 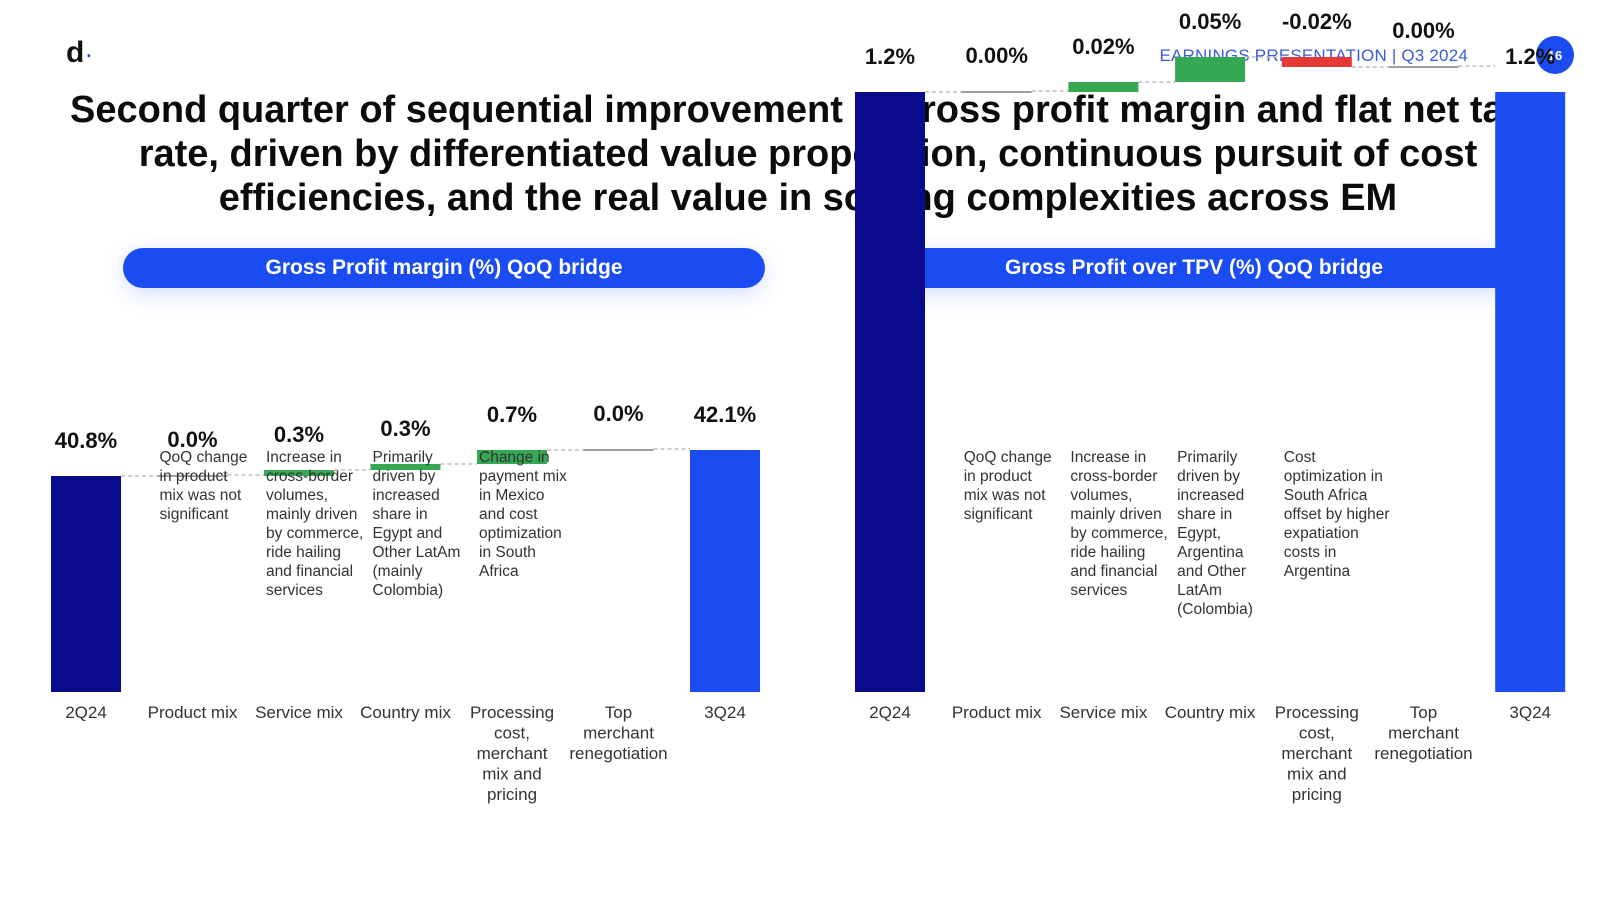 I want to click on annotation-line: costs in, so click(x=1310, y=552).